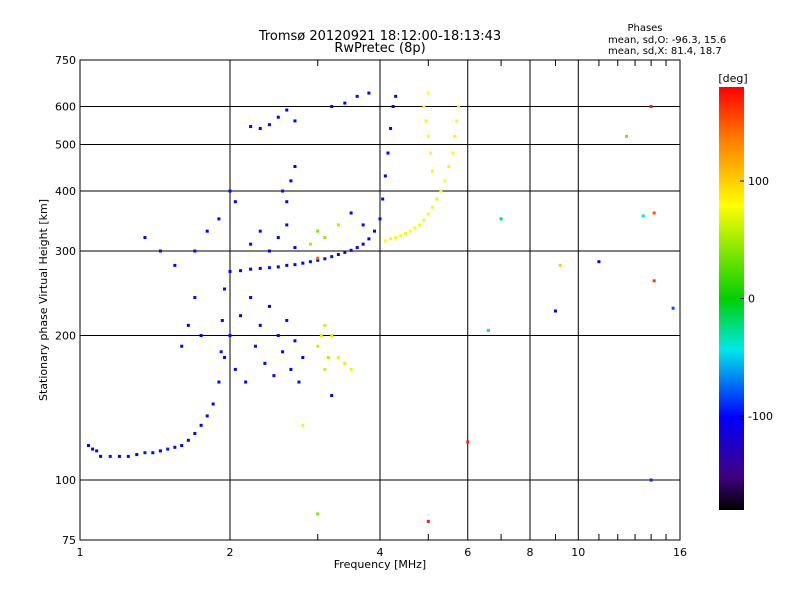 This screenshot has height=600, width=800. I want to click on x-tick-label: 1, so click(80, 552).